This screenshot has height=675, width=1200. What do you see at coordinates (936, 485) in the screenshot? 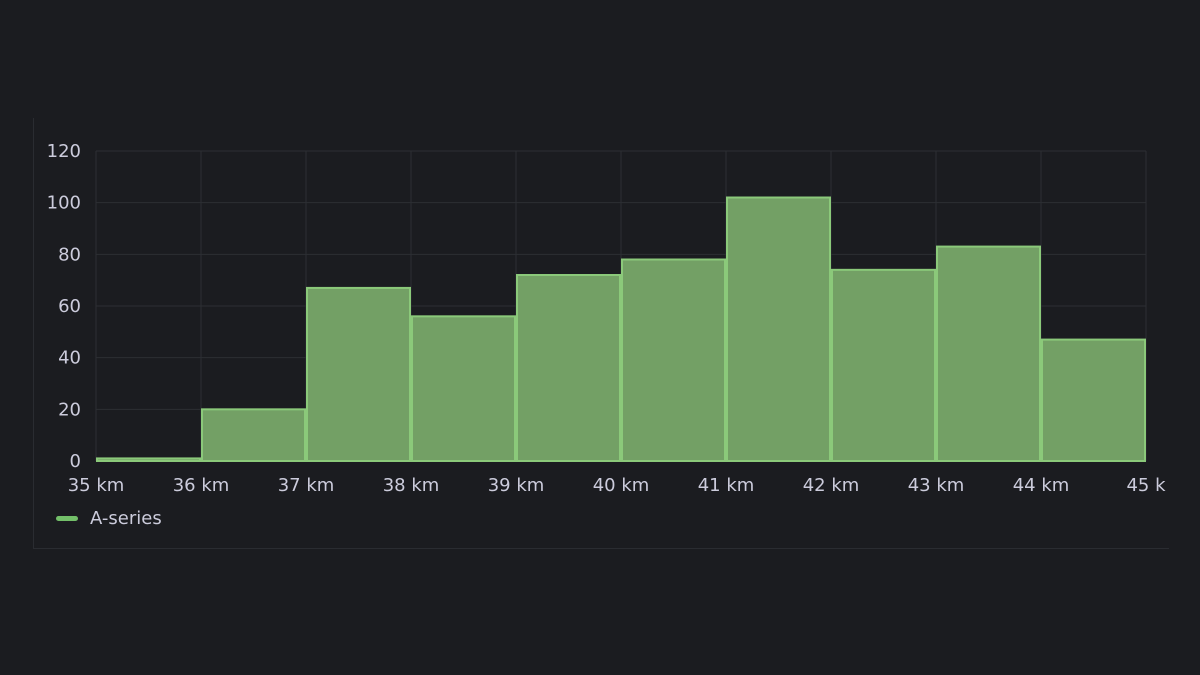
I see `x-tick-label: 43 km` at bounding box center [936, 485].